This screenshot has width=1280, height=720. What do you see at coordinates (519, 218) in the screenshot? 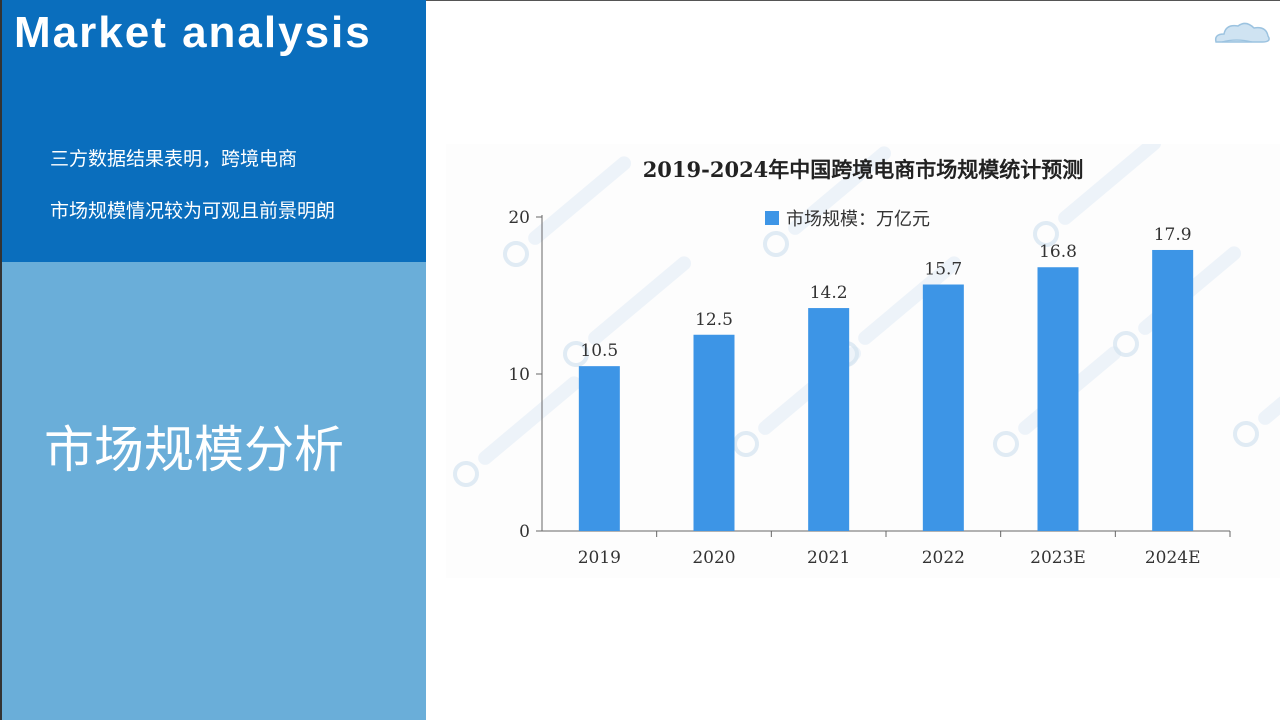
I see `y-tick-label: 20` at bounding box center [519, 218].